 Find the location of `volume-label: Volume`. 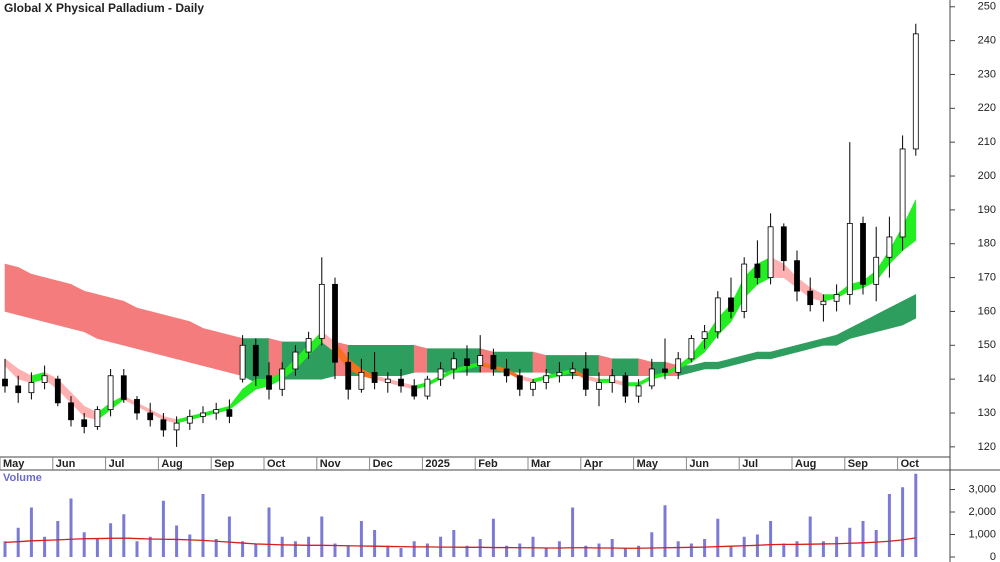

volume-label: Volume is located at coordinates (22, 478).